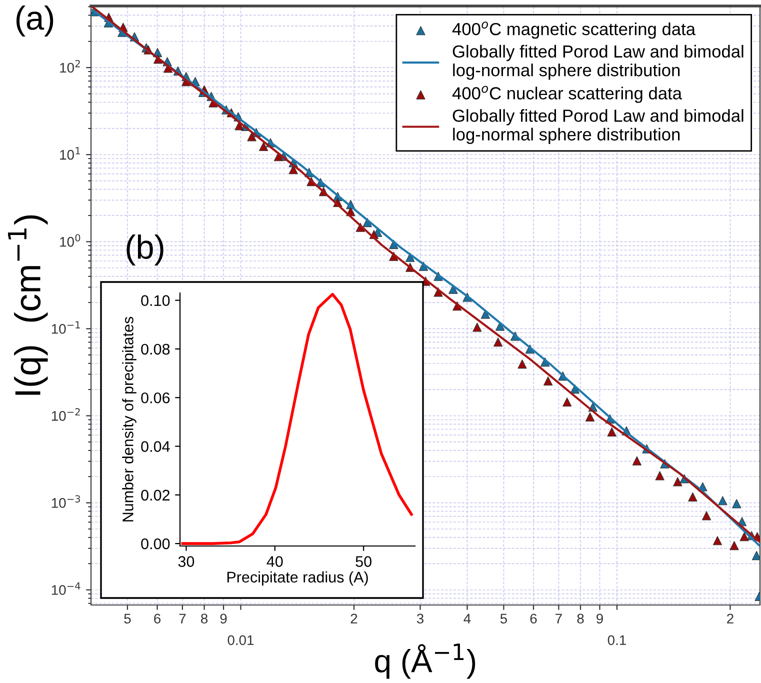  I want to click on y-axis-title: Number density of precipitates, so click(129, 419).